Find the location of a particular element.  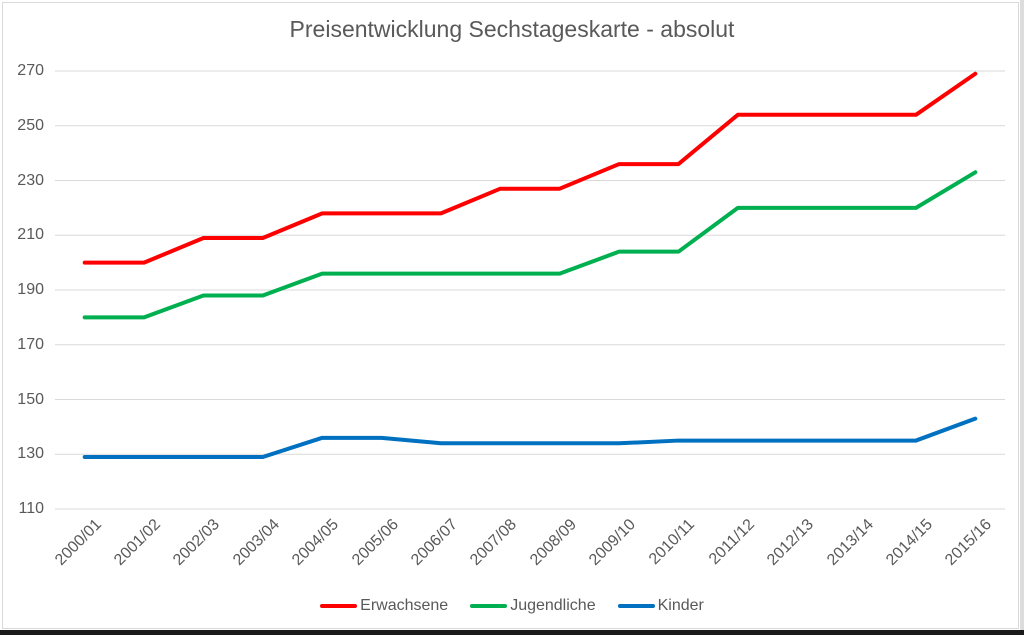

y-axis-label: 170 is located at coordinates (30, 344).